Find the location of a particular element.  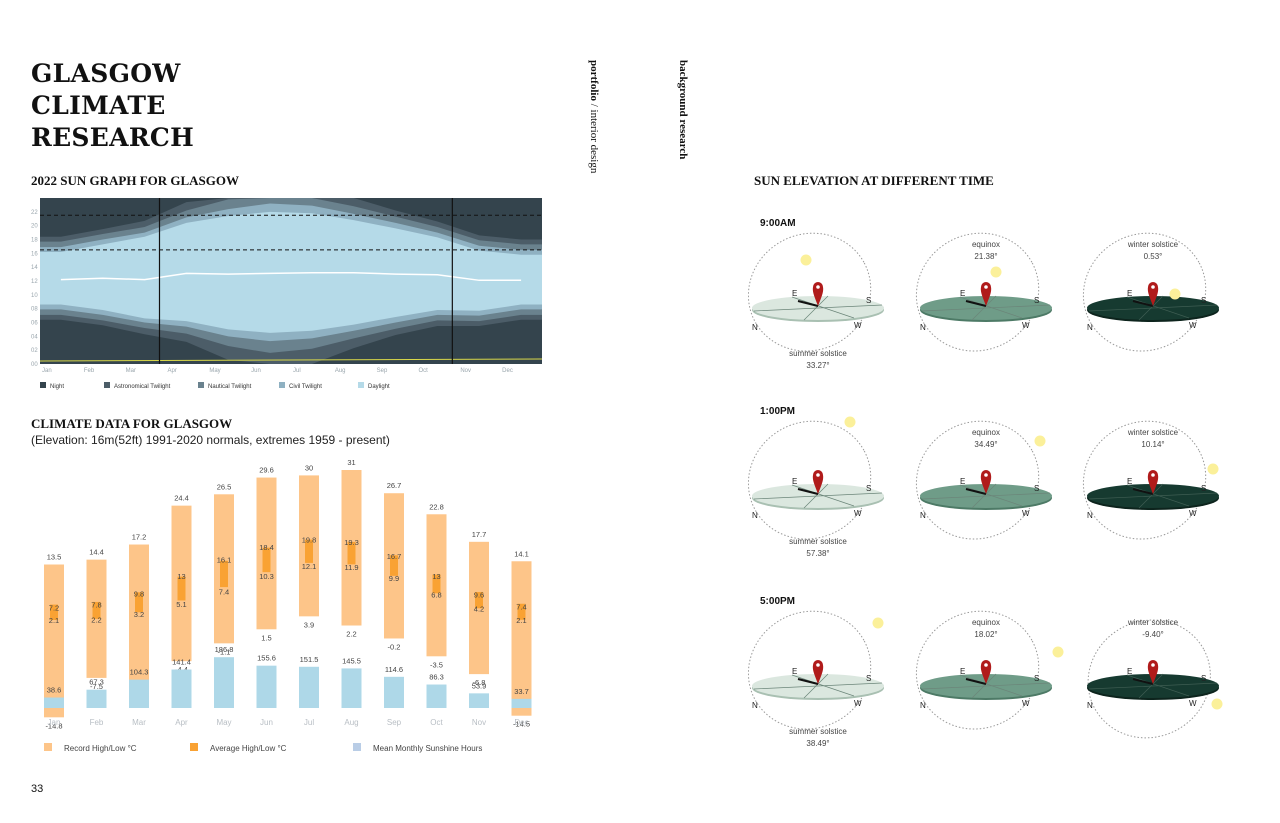

climate-xtick: Jul is located at coordinates (309, 722).